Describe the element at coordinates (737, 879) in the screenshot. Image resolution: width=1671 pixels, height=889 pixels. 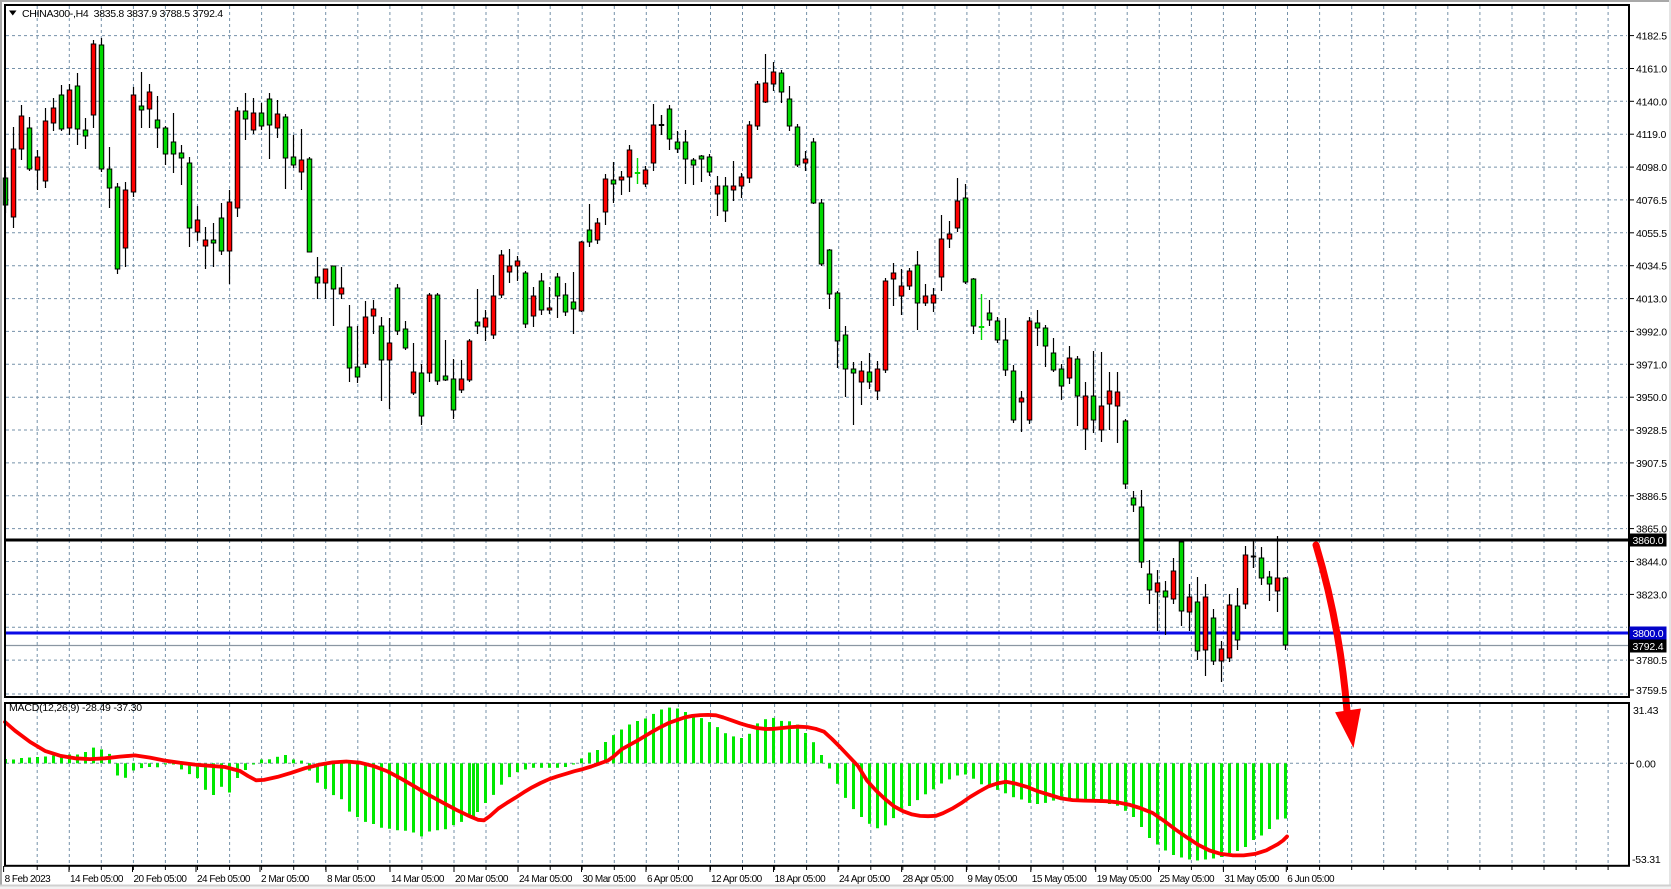
I see `svg-text: 12 Apr 05:00` at that location.